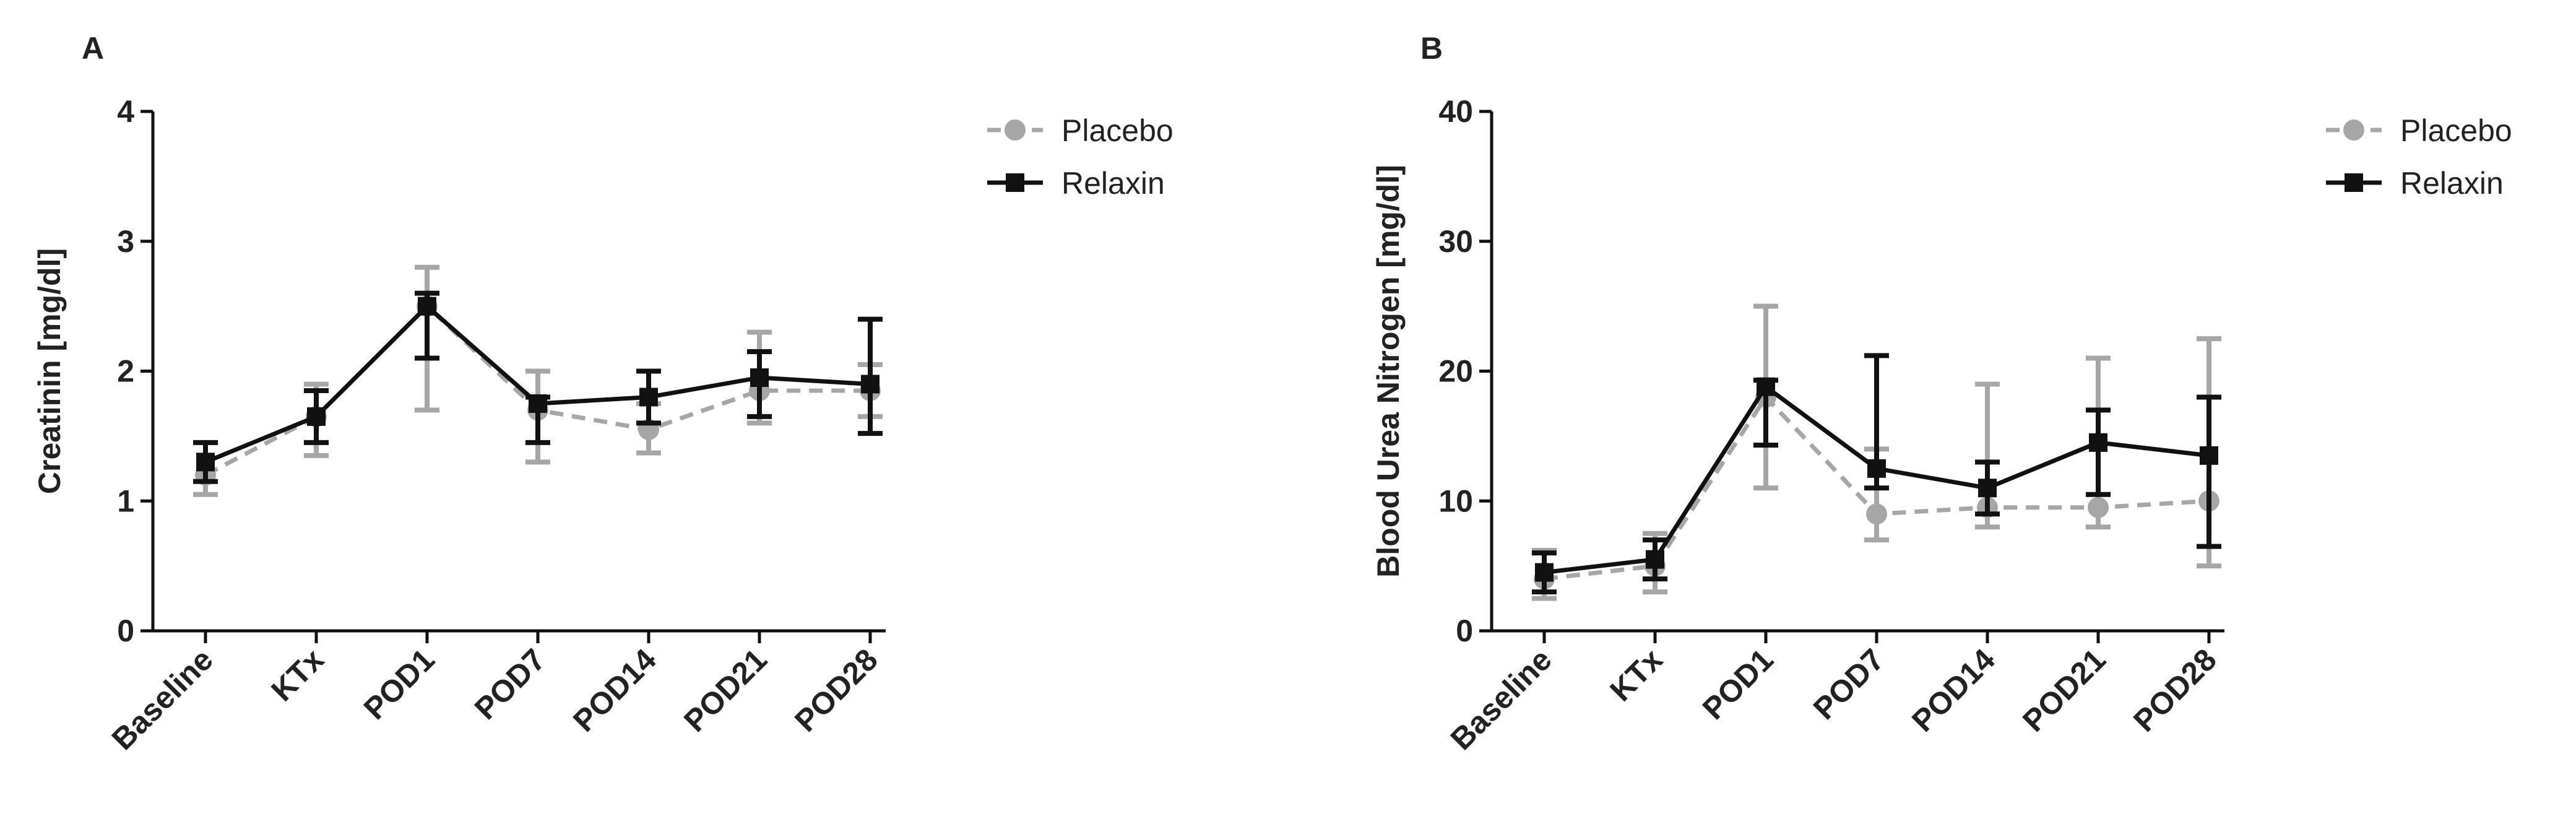 This screenshot has height=824, width=2576. What do you see at coordinates (125, 371) in the screenshot?
I see `y-tick-label: 2` at bounding box center [125, 371].